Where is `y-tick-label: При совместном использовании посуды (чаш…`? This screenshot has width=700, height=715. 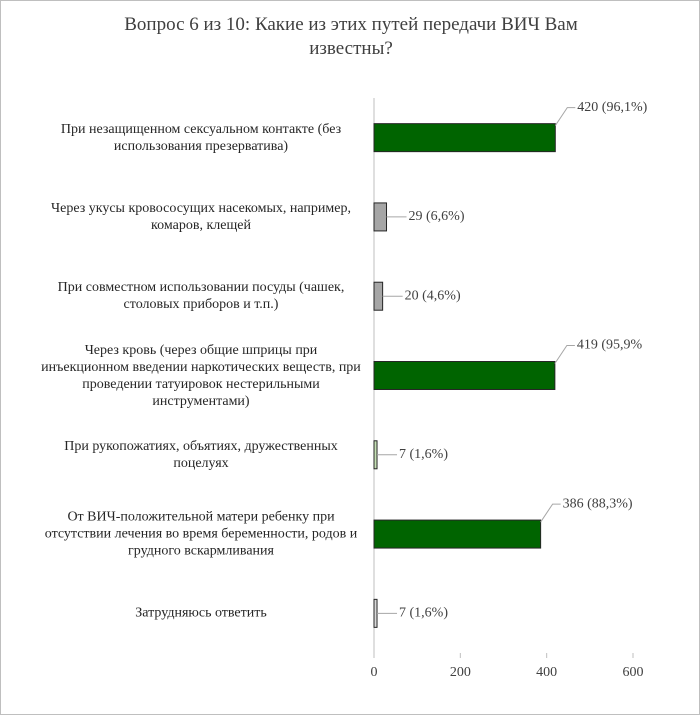
y-tick-label: При совместном использовании посуды (чаш… is located at coordinates (201, 296).